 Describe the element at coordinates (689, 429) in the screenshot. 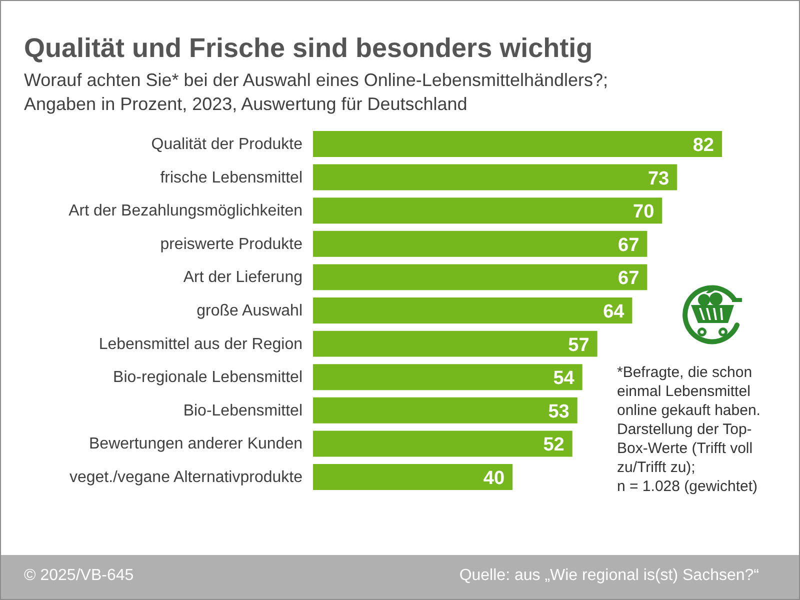

I see `annotation: *Befragte, die schon einmal Lebensmittel online gekauft haben. Darstellung der Top-Box-Werte (Trifft voll zu/Trifft zu); n = 1.028 (gewichtet)` at that location.